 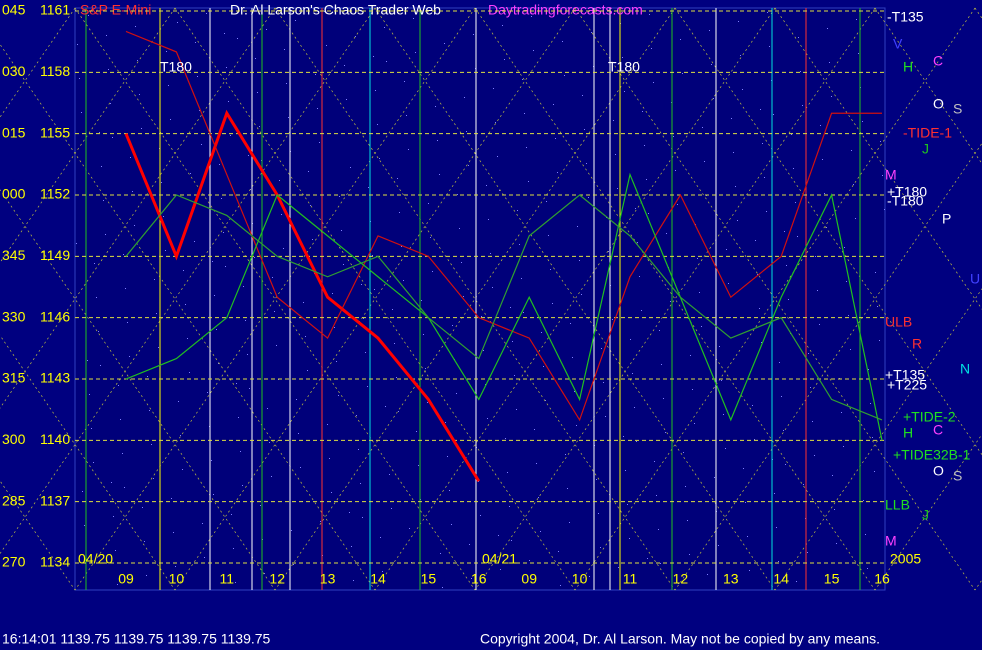 I want to click on y-tick-label: 1143, so click(x=55, y=378).